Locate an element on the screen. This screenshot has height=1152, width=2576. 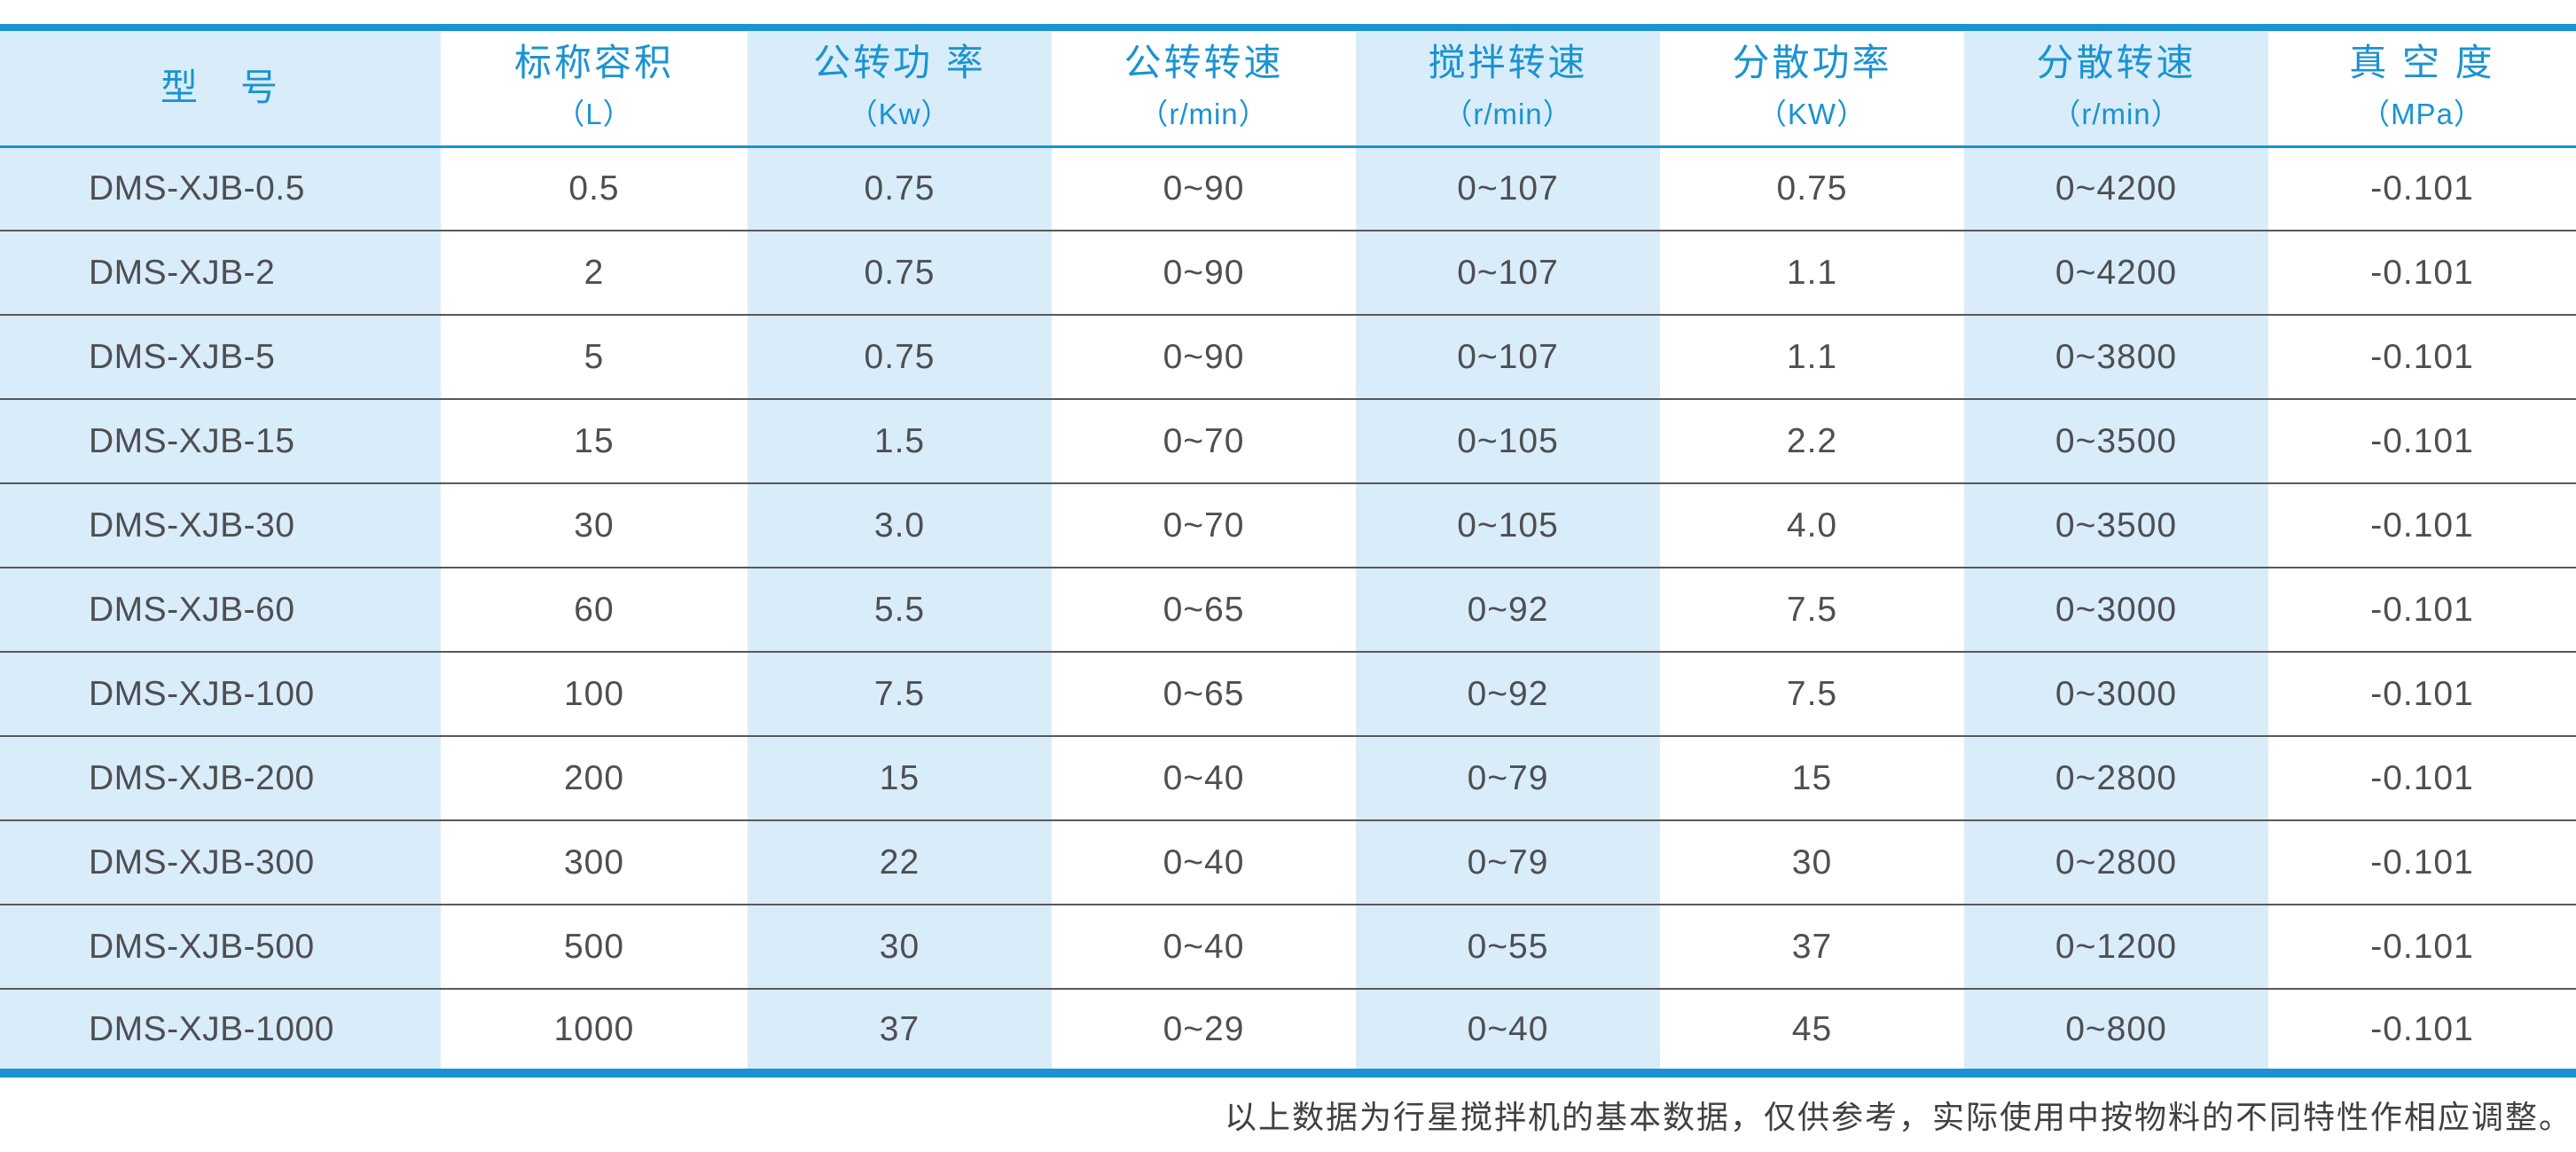
column-unit: （MPa） is located at coordinates (2422, 115).